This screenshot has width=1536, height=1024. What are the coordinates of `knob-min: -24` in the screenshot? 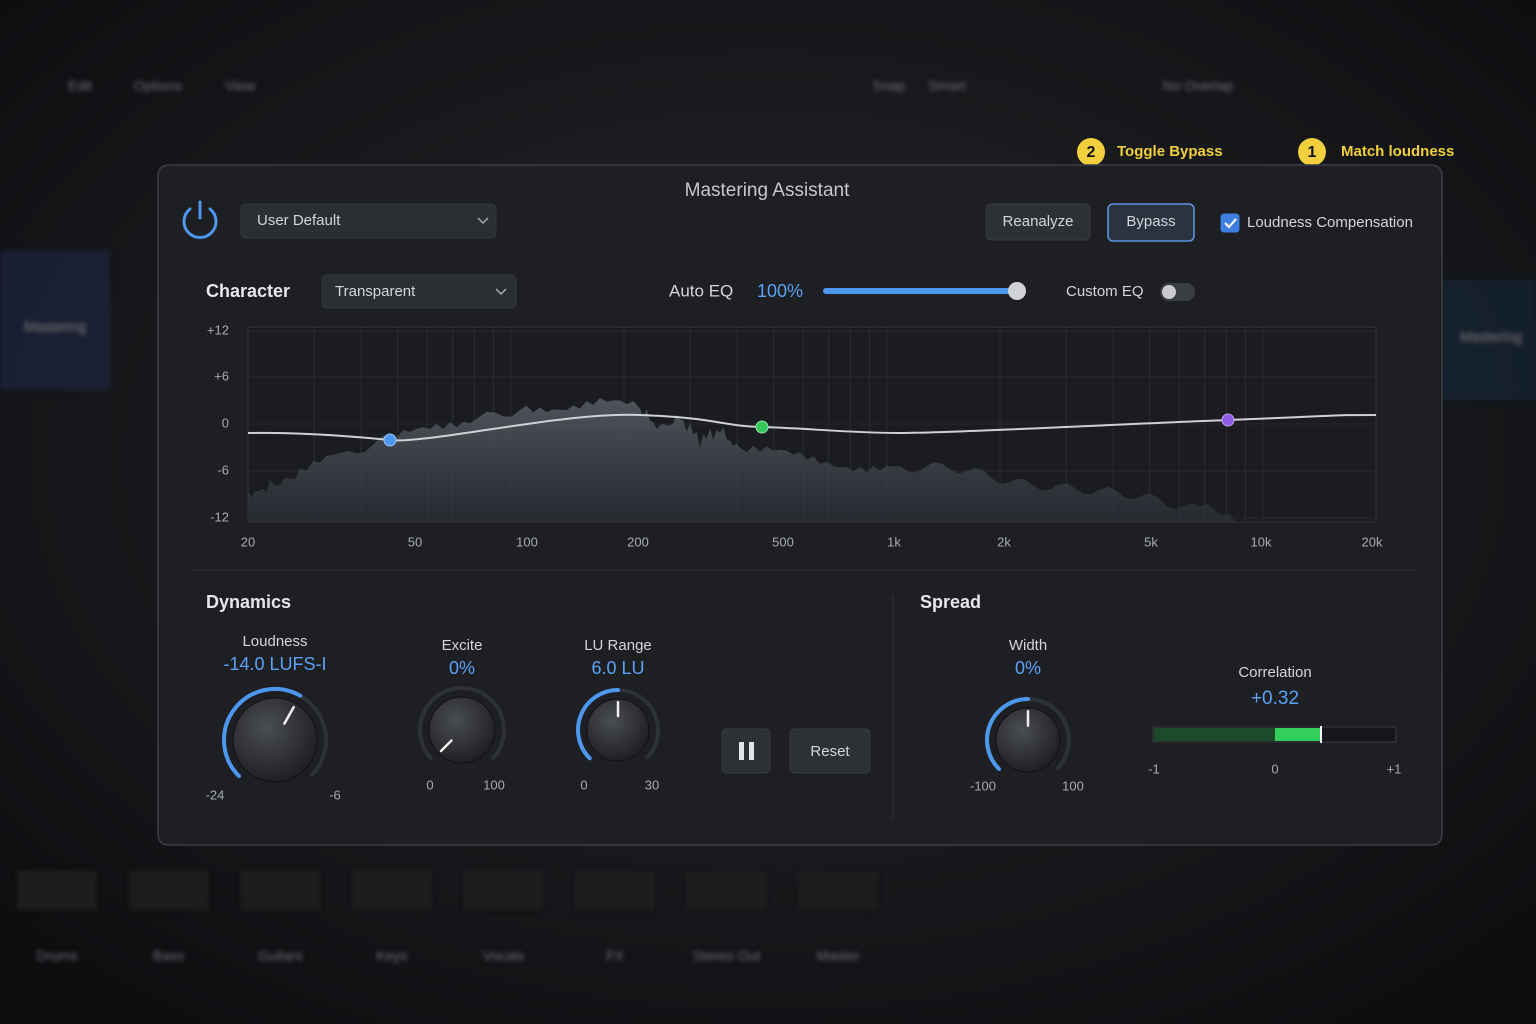 It's located at (215, 794).